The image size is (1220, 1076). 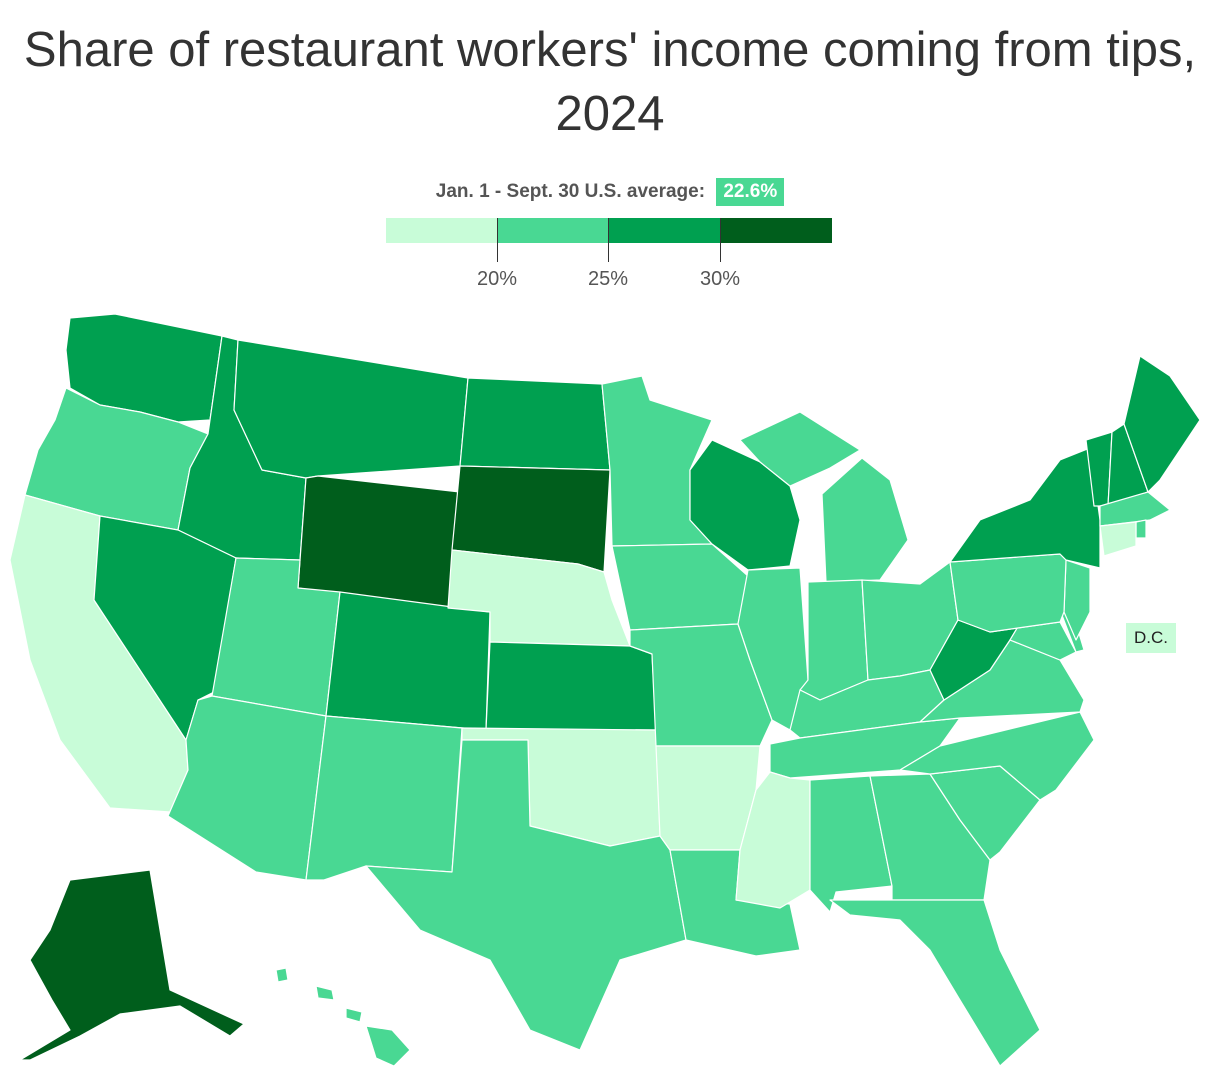 What do you see at coordinates (343, 1017) in the screenshot?
I see `state-hawaii` at bounding box center [343, 1017].